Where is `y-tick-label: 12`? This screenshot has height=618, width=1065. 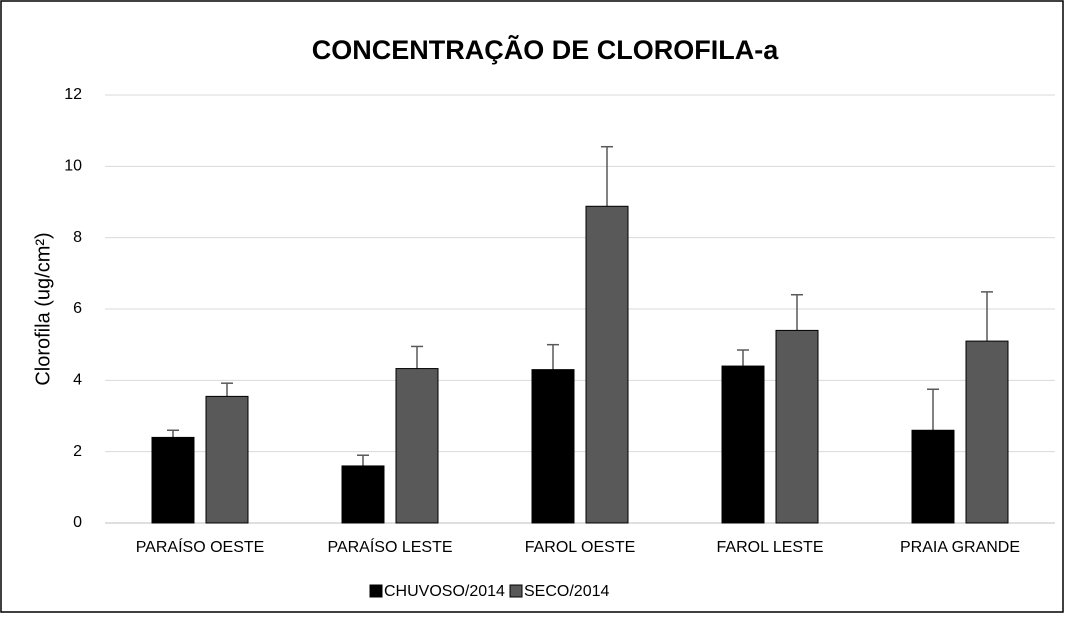
y-tick-label: 12 is located at coordinates (73, 94).